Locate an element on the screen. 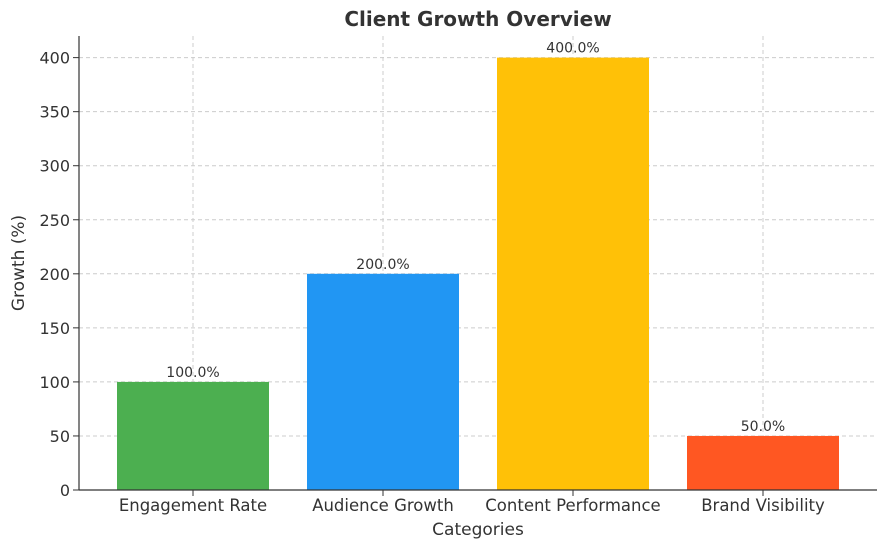 The width and height of the screenshot is (886, 552). bar-value-label: 50.0% is located at coordinates (763, 427).